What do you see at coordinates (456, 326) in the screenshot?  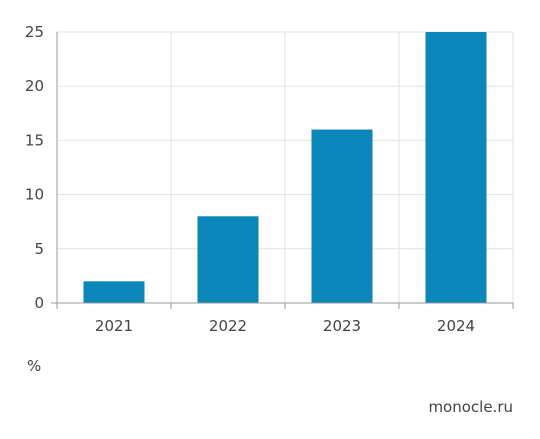 I see `x-tick-label: 2024` at bounding box center [456, 326].